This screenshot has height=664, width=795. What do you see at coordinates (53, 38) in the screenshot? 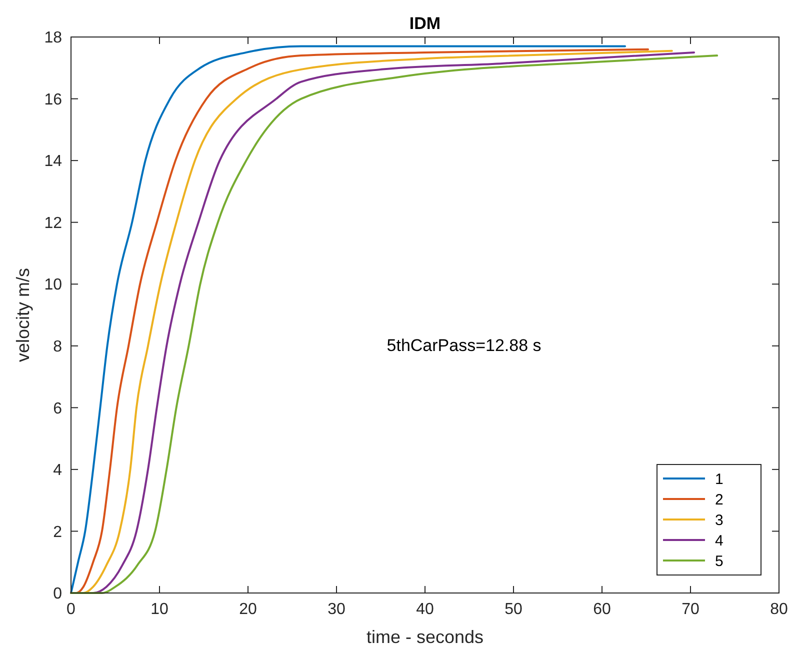
I see `y-tick-label: 18` at bounding box center [53, 38].